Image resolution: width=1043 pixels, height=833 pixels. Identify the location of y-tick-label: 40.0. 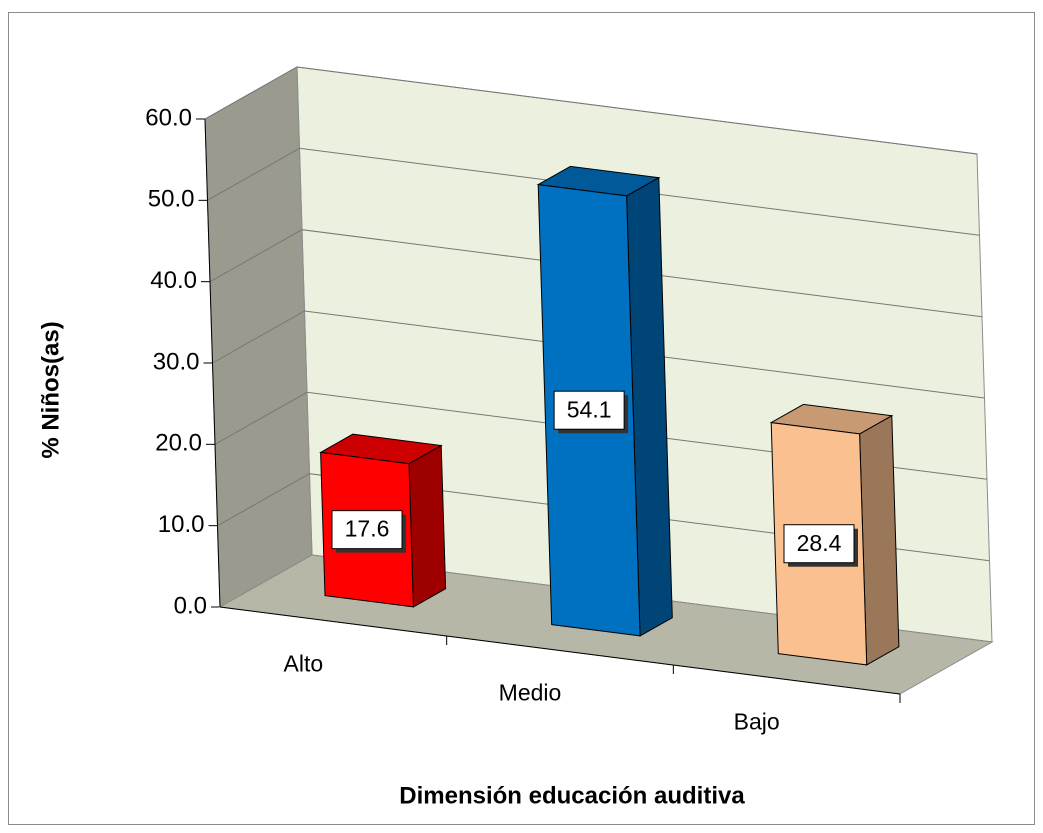
(173, 280).